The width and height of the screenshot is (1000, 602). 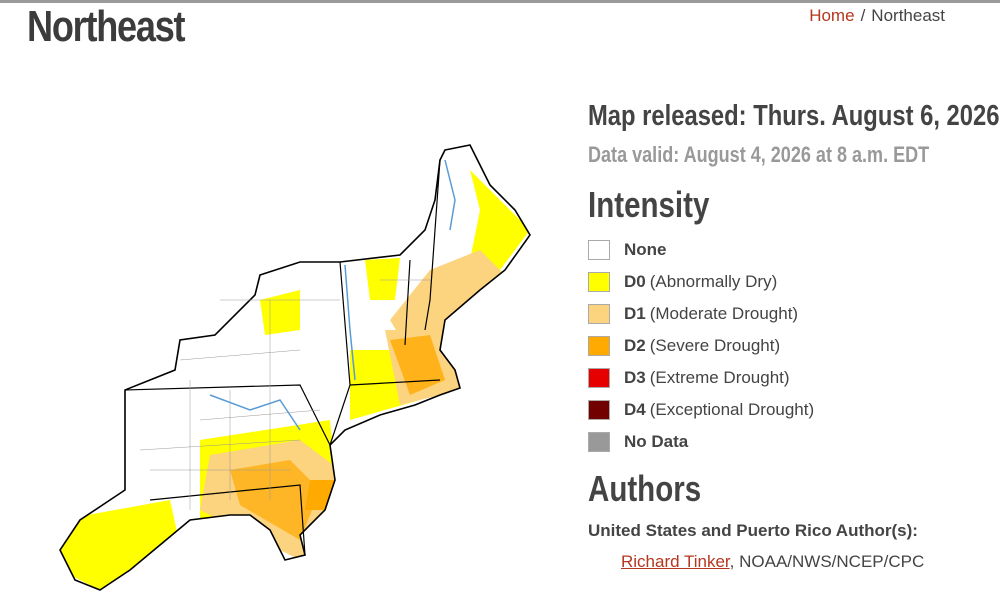 I want to click on legend-item: D3 (Extreme Drought), so click(x=701, y=378).